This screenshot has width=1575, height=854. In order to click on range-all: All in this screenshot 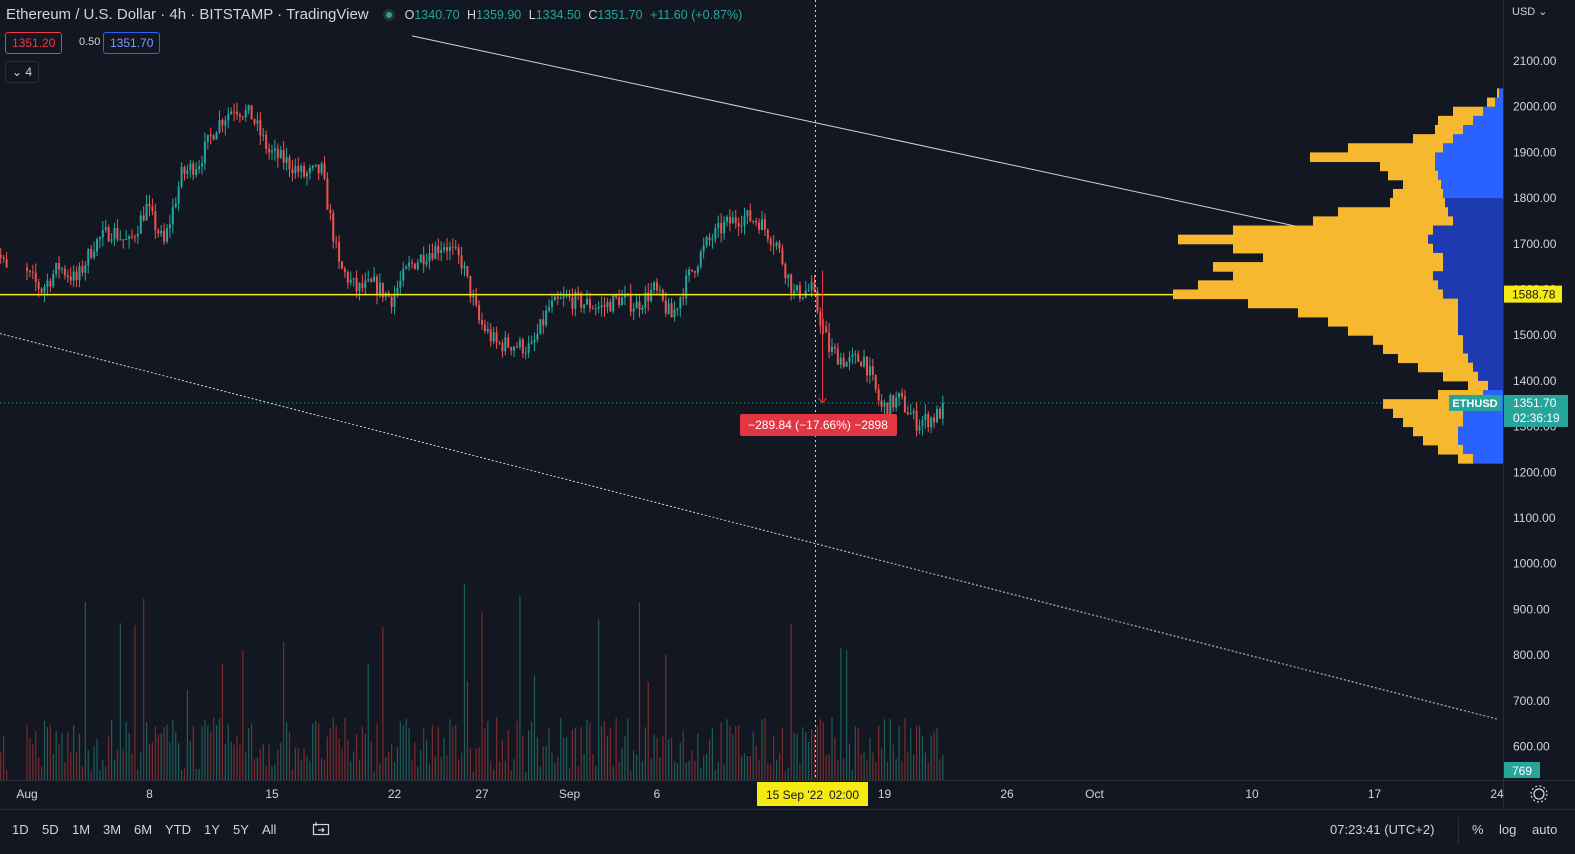, I will do `click(269, 829)`.